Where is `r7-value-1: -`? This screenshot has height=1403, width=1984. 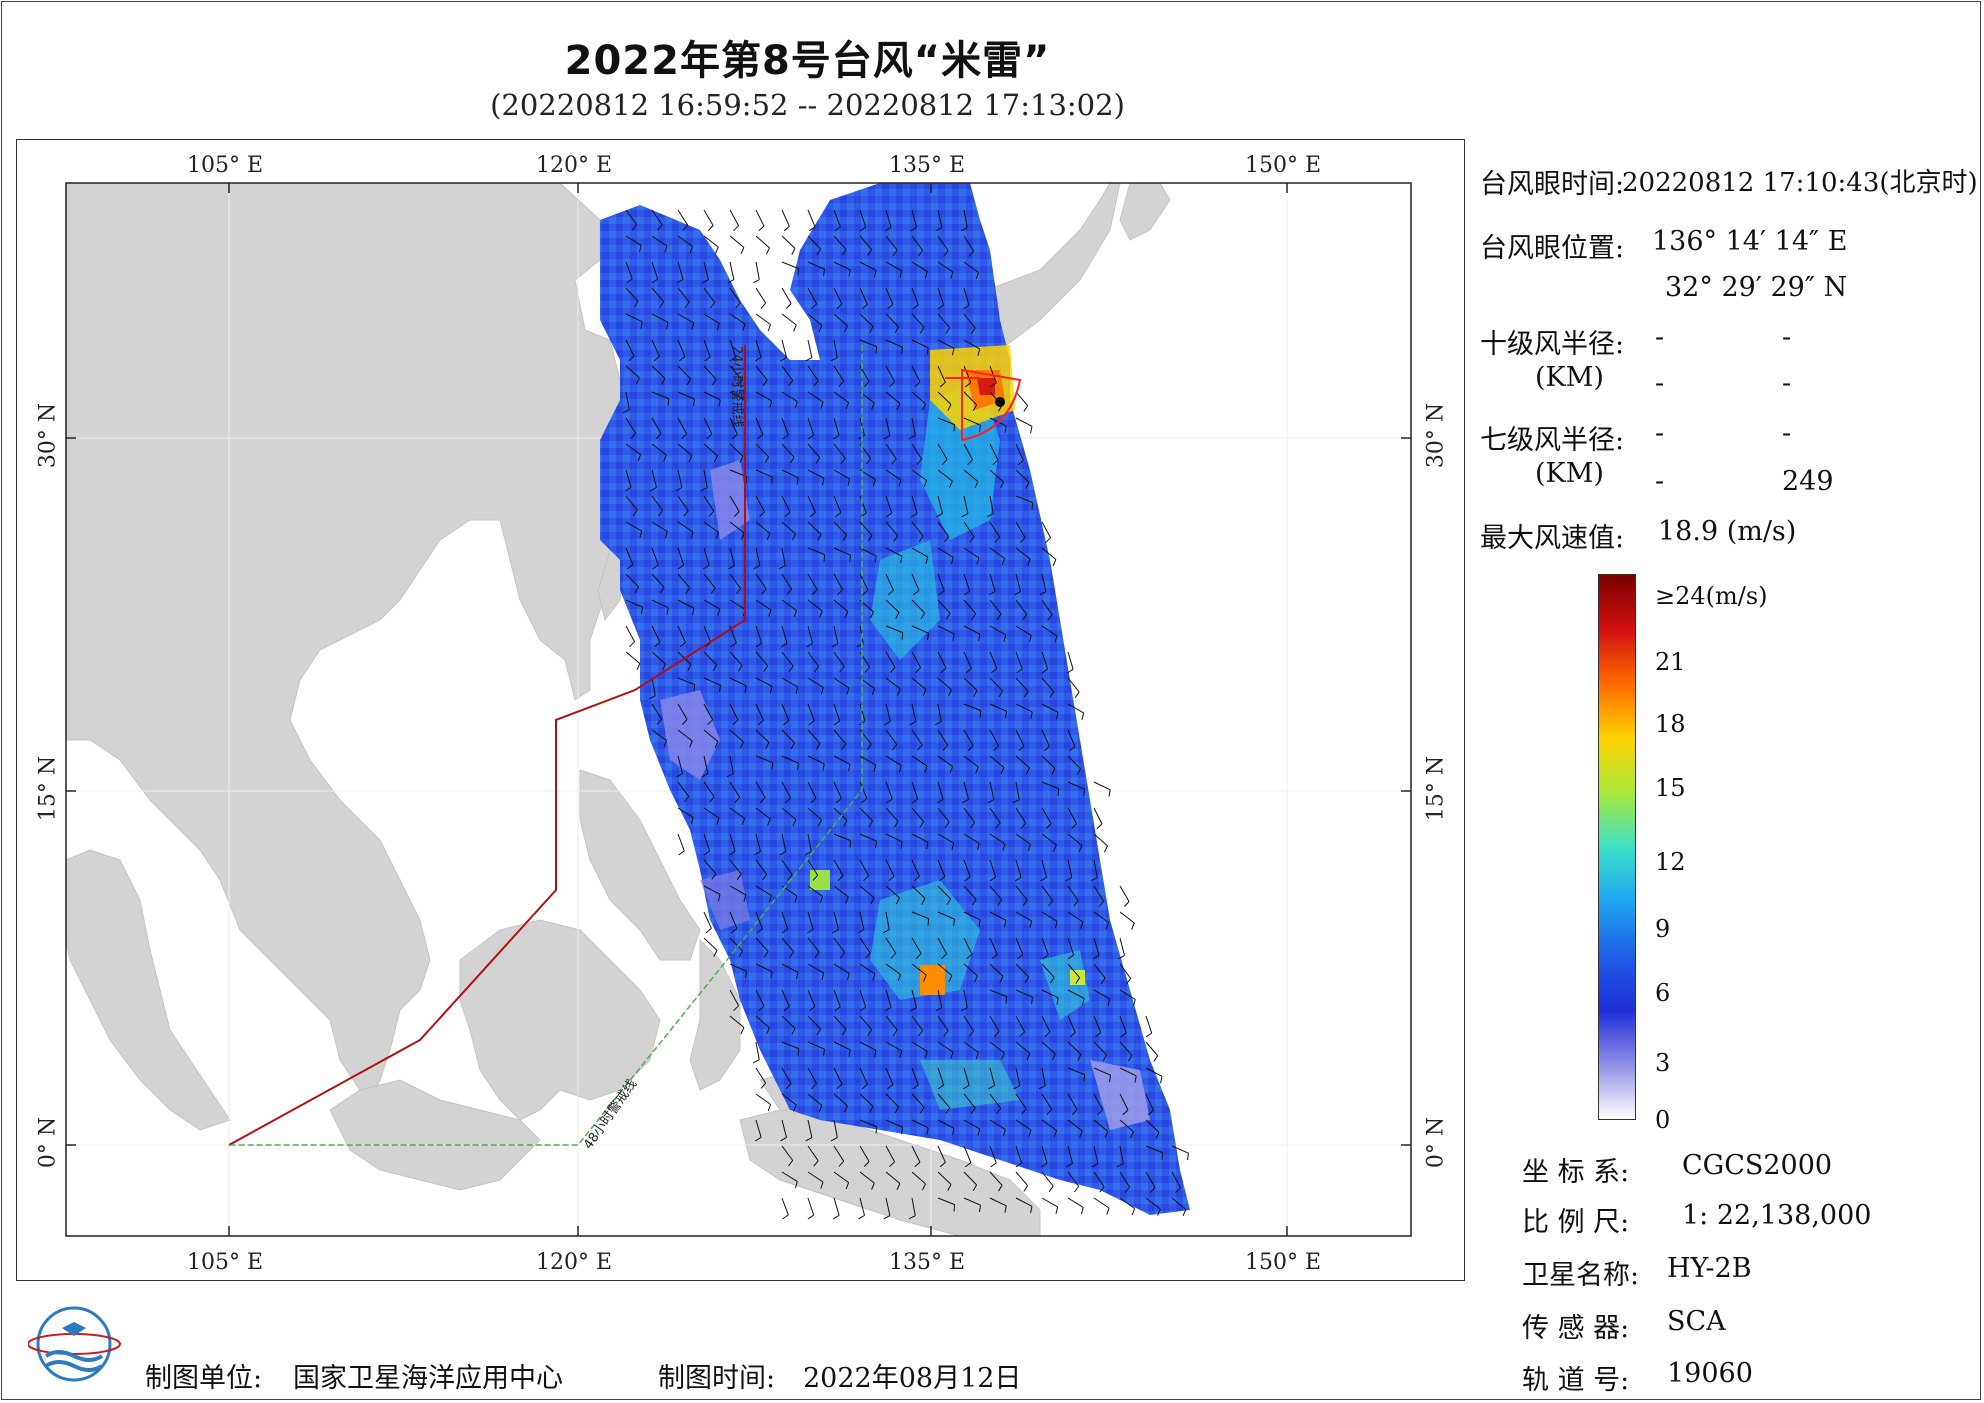
r7-value-1: - is located at coordinates (1660, 433).